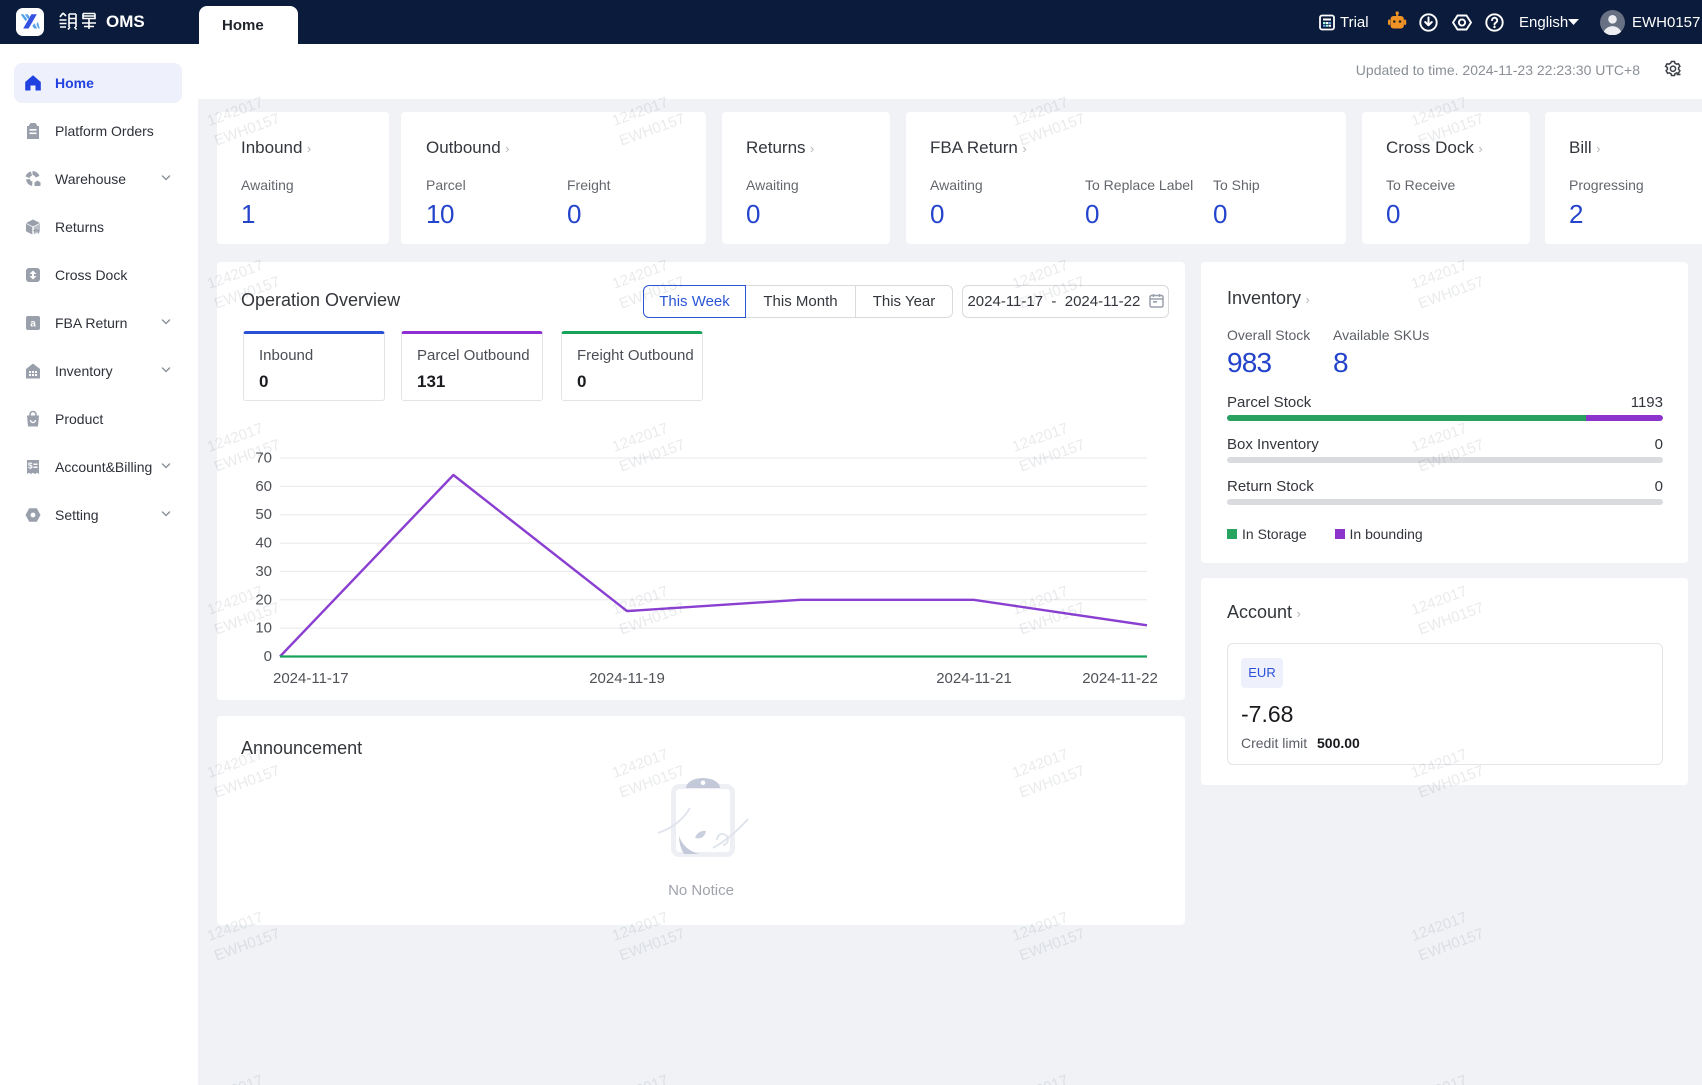  Describe the element at coordinates (263, 571) in the screenshot. I see `svg-text: 30` at that location.